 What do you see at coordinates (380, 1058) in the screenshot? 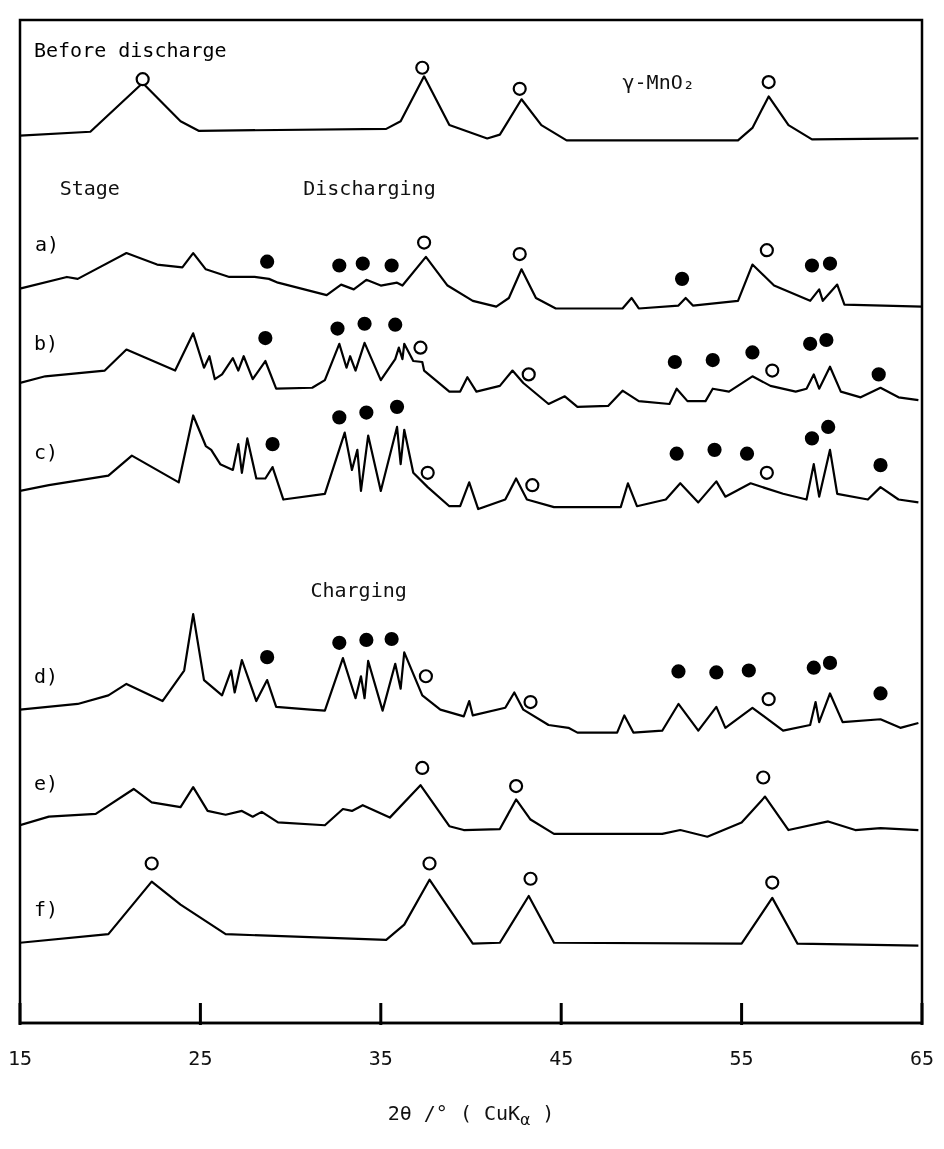
I see `x-tick-label: 35` at bounding box center [380, 1058].